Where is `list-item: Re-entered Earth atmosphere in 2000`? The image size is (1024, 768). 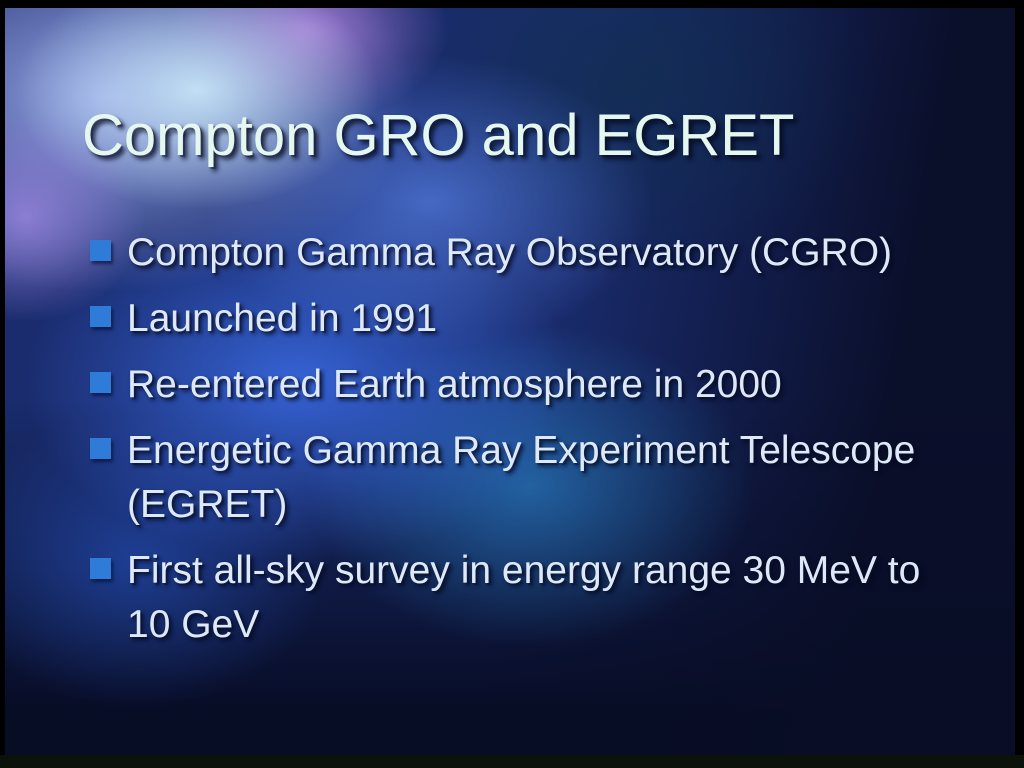 list-item: Re-entered Earth atmosphere in 2000 is located at coordinates (508, 385).